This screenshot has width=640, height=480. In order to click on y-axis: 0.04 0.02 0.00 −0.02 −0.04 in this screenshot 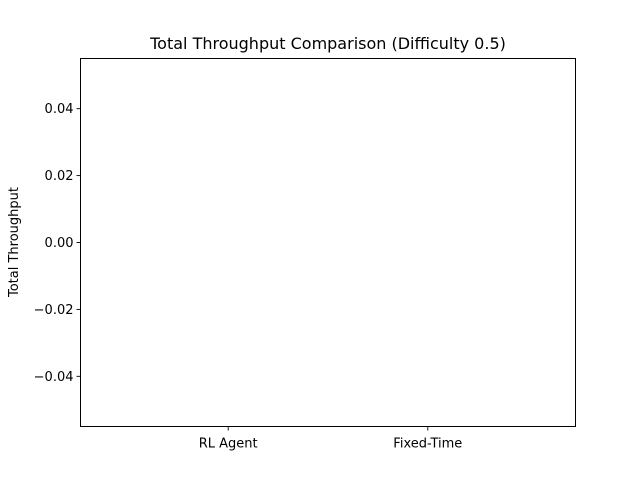, I will do `click(57, 243)`.